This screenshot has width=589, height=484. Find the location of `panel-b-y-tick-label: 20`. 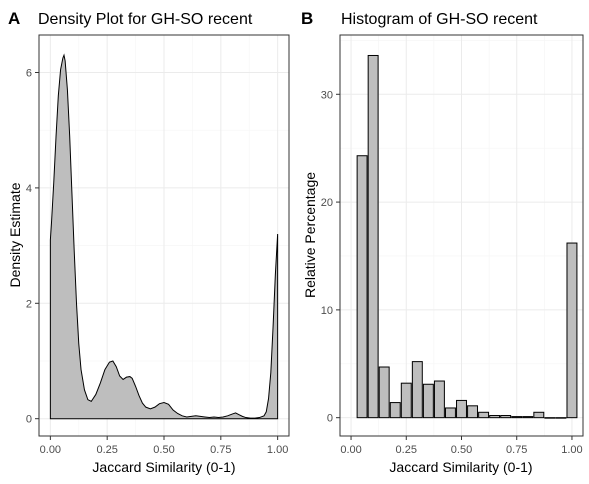

panel-b-y-tick-label: 20 is located at coordinates (327, 203).